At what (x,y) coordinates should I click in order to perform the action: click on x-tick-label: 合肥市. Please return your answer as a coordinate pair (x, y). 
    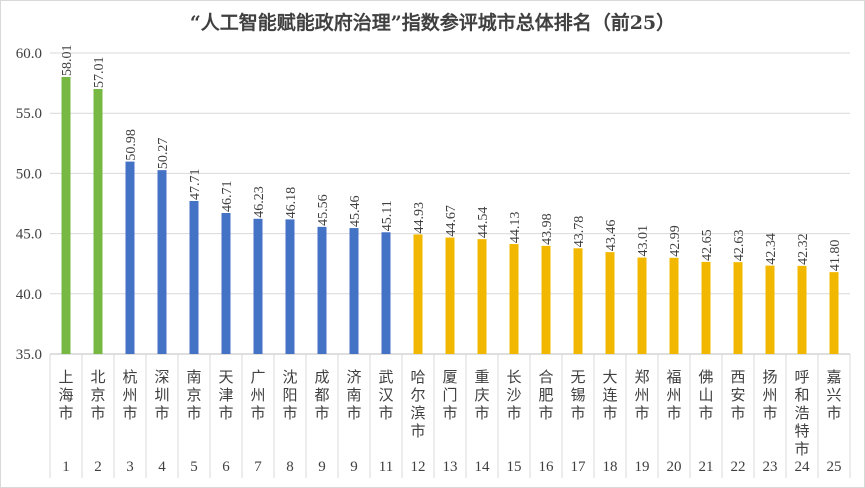
    Looking at the image, I should click on (545, 395).